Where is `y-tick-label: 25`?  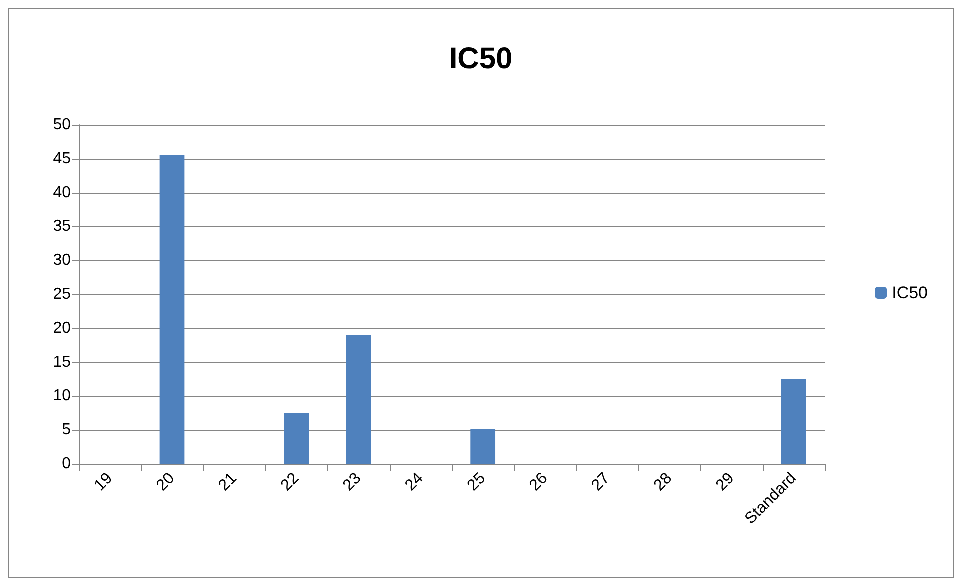 y-tick-label: 25 is located at coordinates (62, 294).